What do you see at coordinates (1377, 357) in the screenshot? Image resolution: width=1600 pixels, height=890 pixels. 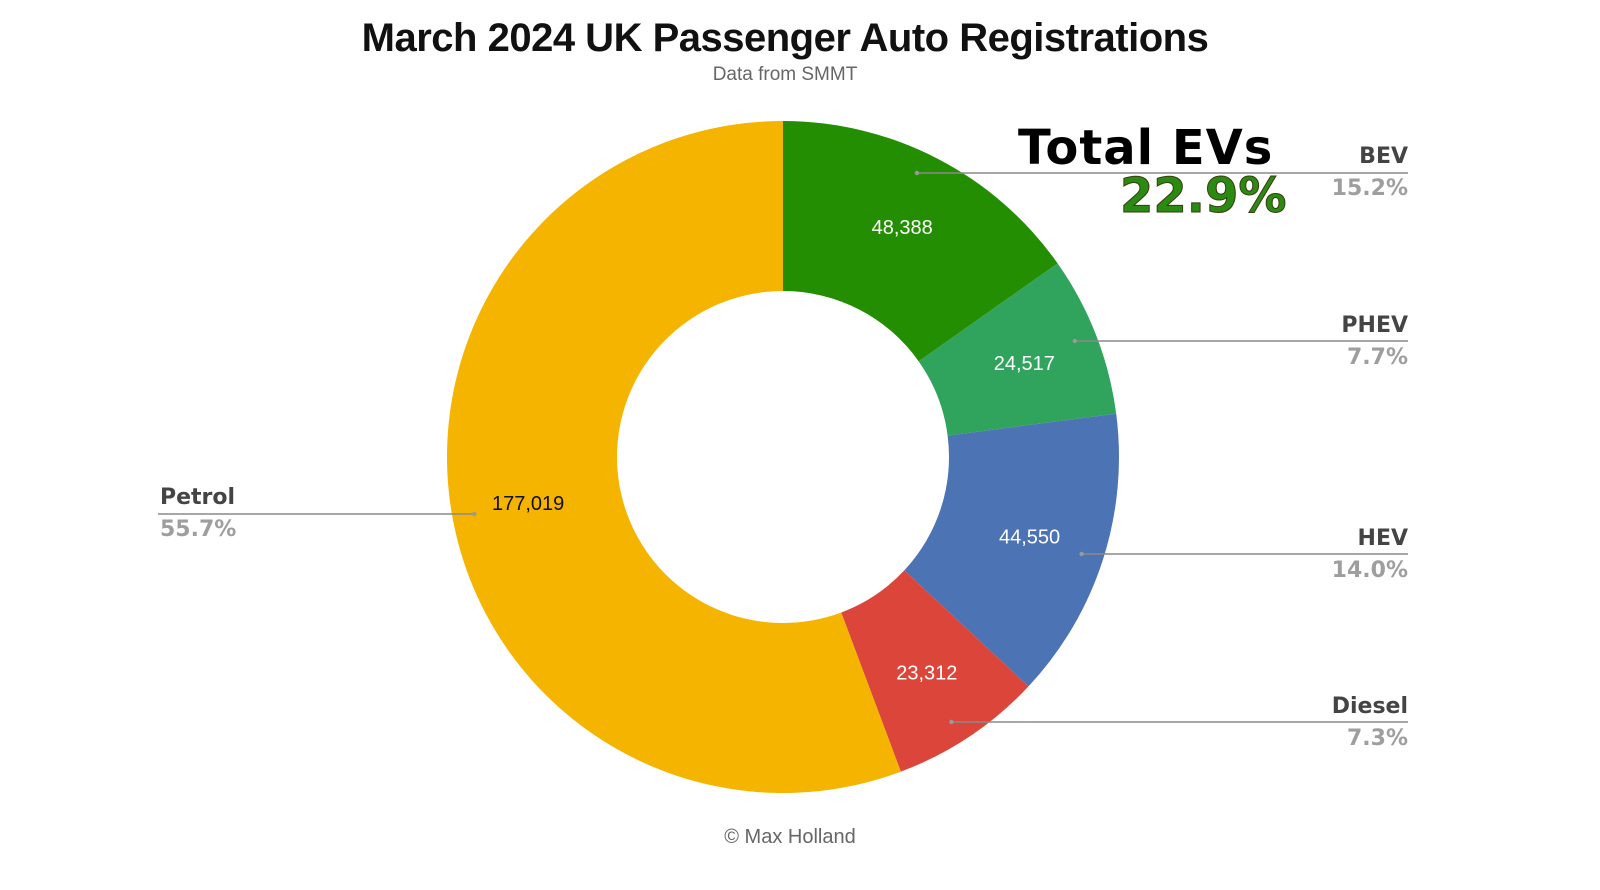 I see `legend-pct-phev: 7.7%` at bounding box center [1377, 357].